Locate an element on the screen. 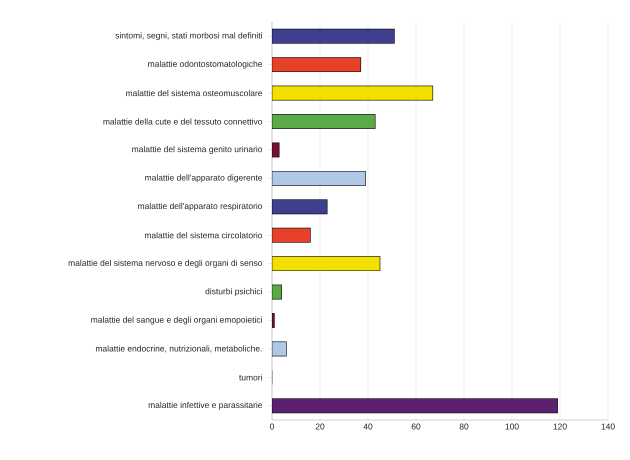 The image size is (630, 460). y-tick-label: disturbi psichici is located at coordinates (233, 292).